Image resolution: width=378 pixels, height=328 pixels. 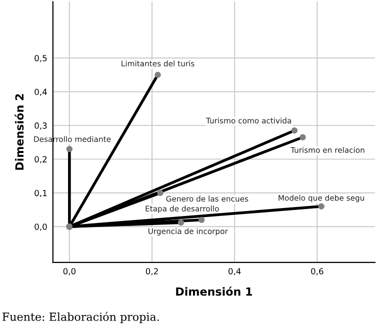 What do you see at coordinates (69, 272) in the screenshot?
I see `x-tick-label: 0,0` at bounding box center [69, 272].